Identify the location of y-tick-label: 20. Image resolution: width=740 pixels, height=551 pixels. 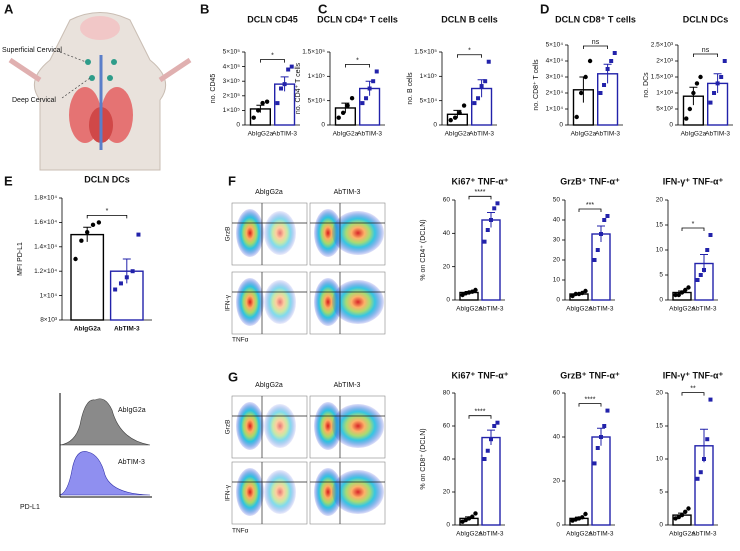
(660, 200).